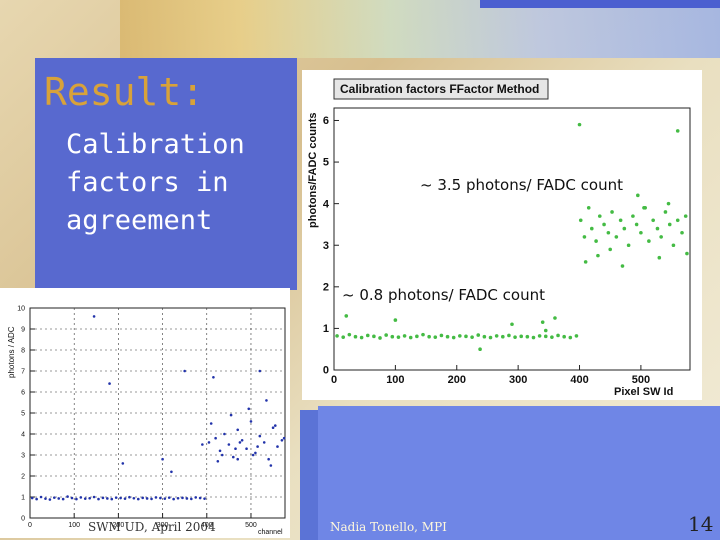  I want to click on y-tick-label: 2, so click(326, 287).